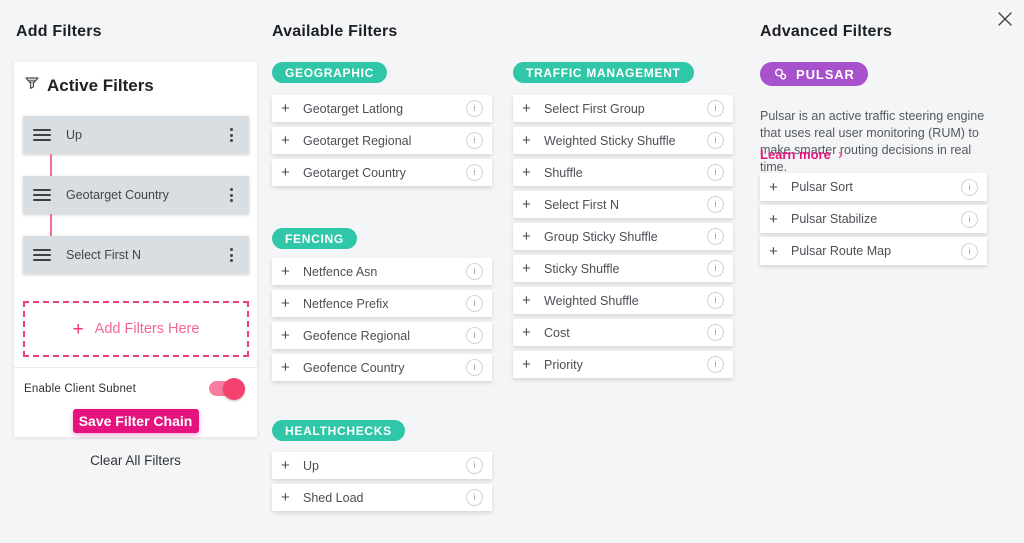  I want to click on filter-label: Geotarget Country, so click(354, 172).